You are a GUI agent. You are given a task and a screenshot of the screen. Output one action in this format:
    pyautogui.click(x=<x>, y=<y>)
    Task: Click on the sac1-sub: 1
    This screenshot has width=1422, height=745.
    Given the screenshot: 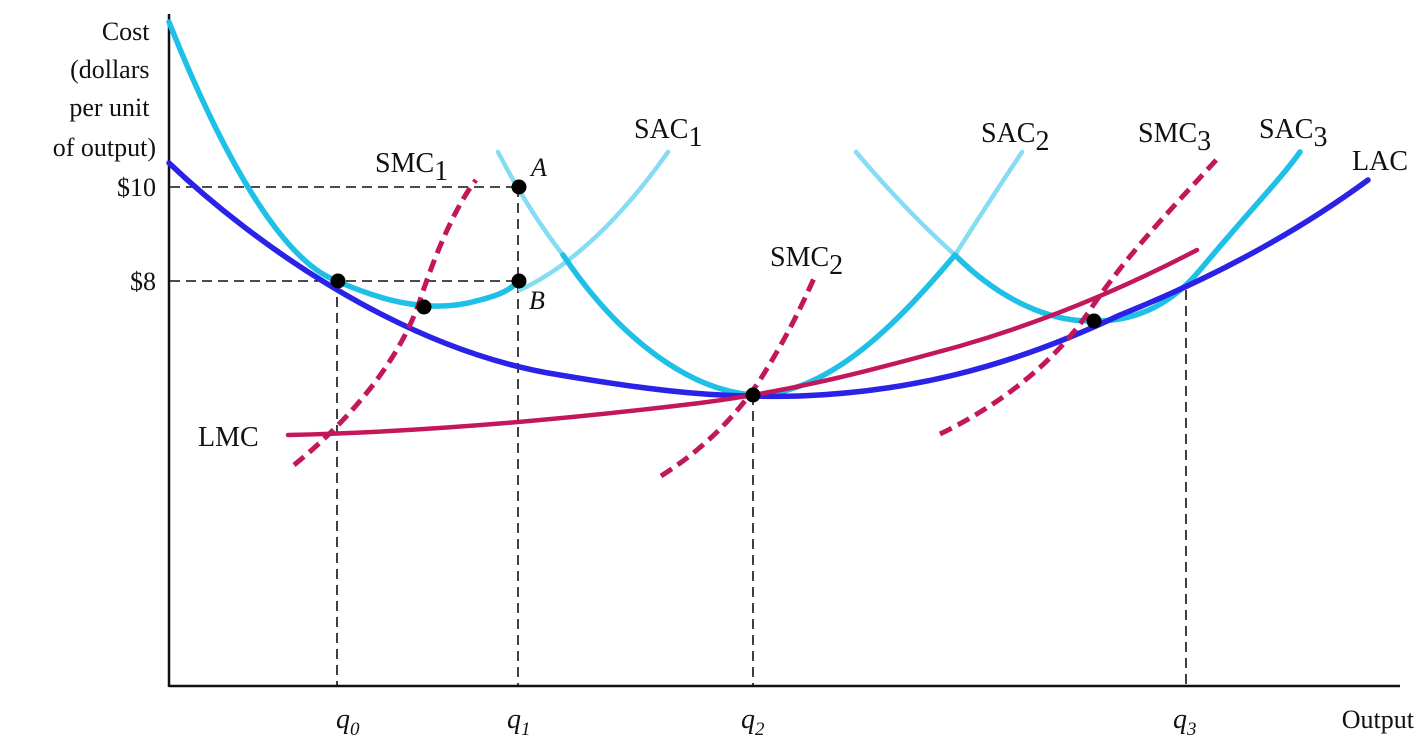 What is the action you would take?
    pyautogui.click(x=695, y=137)
    